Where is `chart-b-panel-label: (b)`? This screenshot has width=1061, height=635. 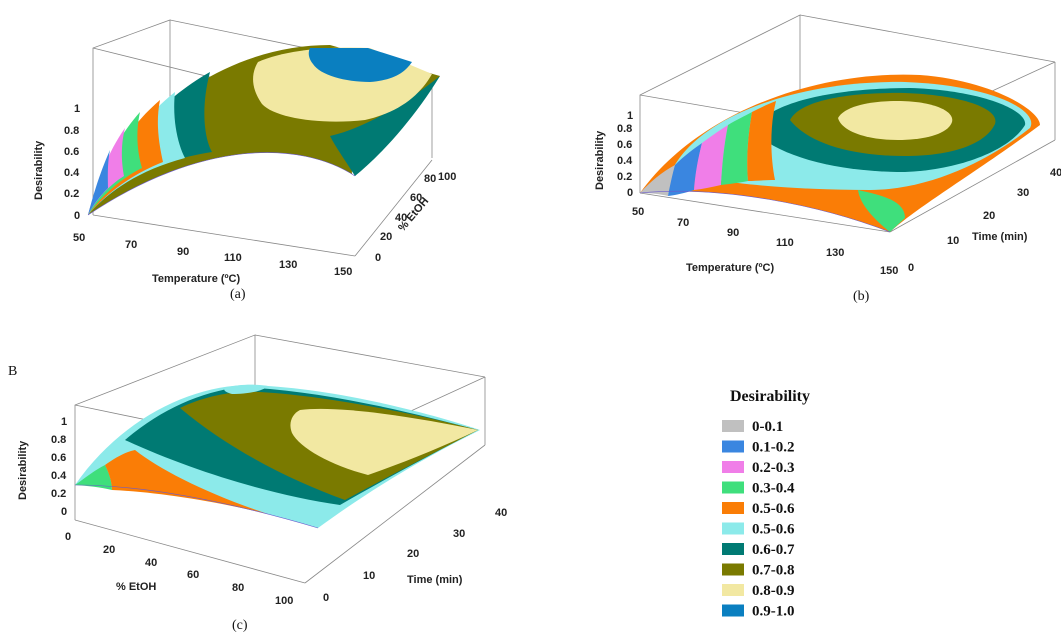 chart-b-panel-label: (b) is located at coordinates (861, 296).